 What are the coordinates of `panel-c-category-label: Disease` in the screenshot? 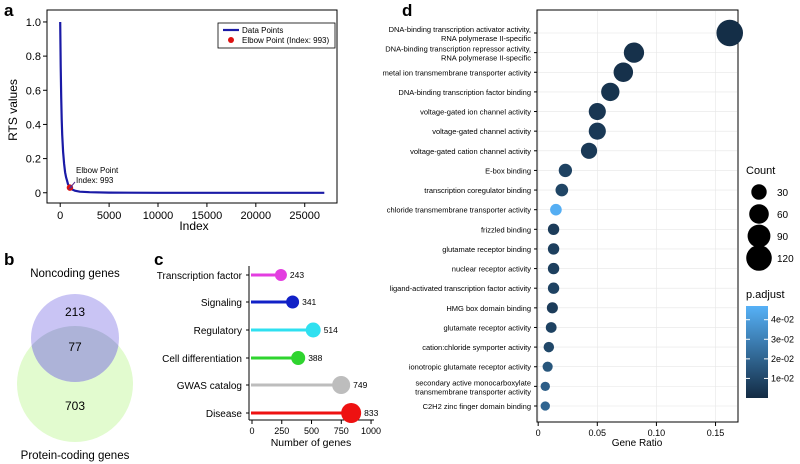 It's located at (224, 414).